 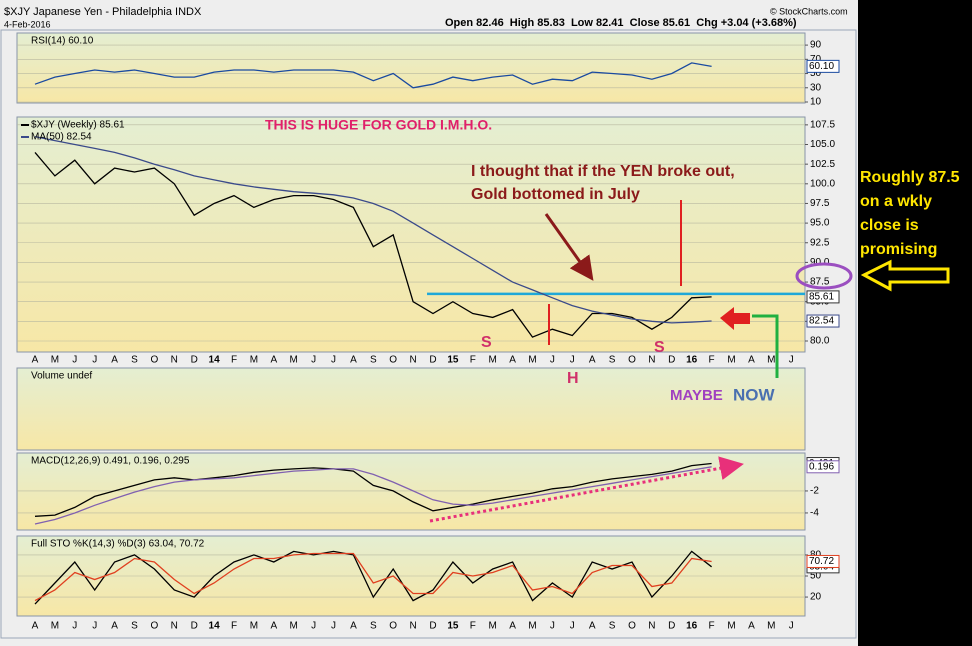 I want to click on dotted-arrow, so click(x=586, y=489).